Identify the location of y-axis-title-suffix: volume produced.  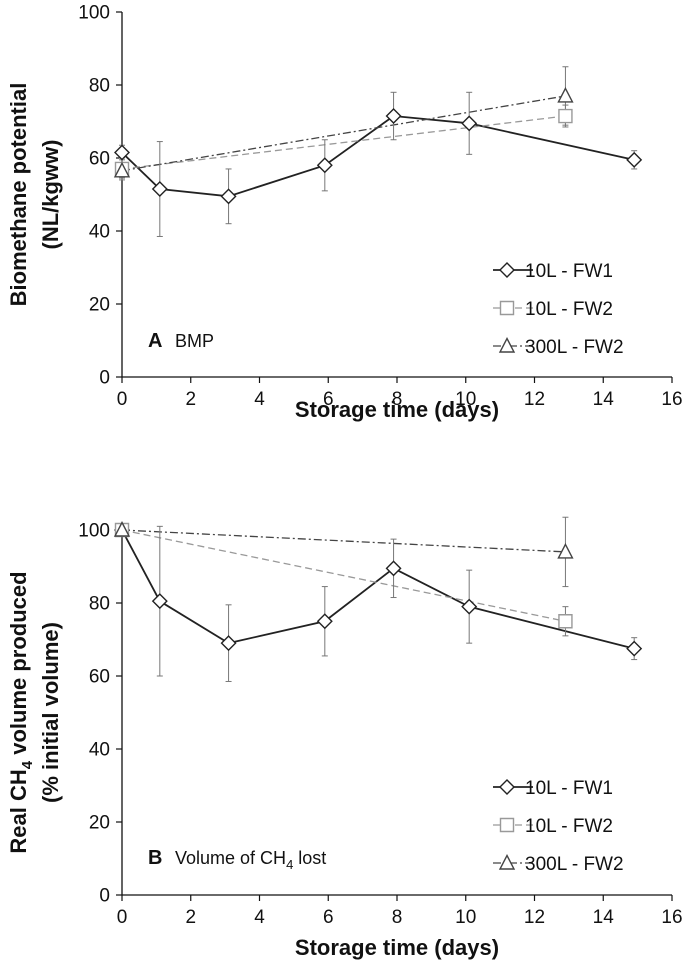
(18, 665).